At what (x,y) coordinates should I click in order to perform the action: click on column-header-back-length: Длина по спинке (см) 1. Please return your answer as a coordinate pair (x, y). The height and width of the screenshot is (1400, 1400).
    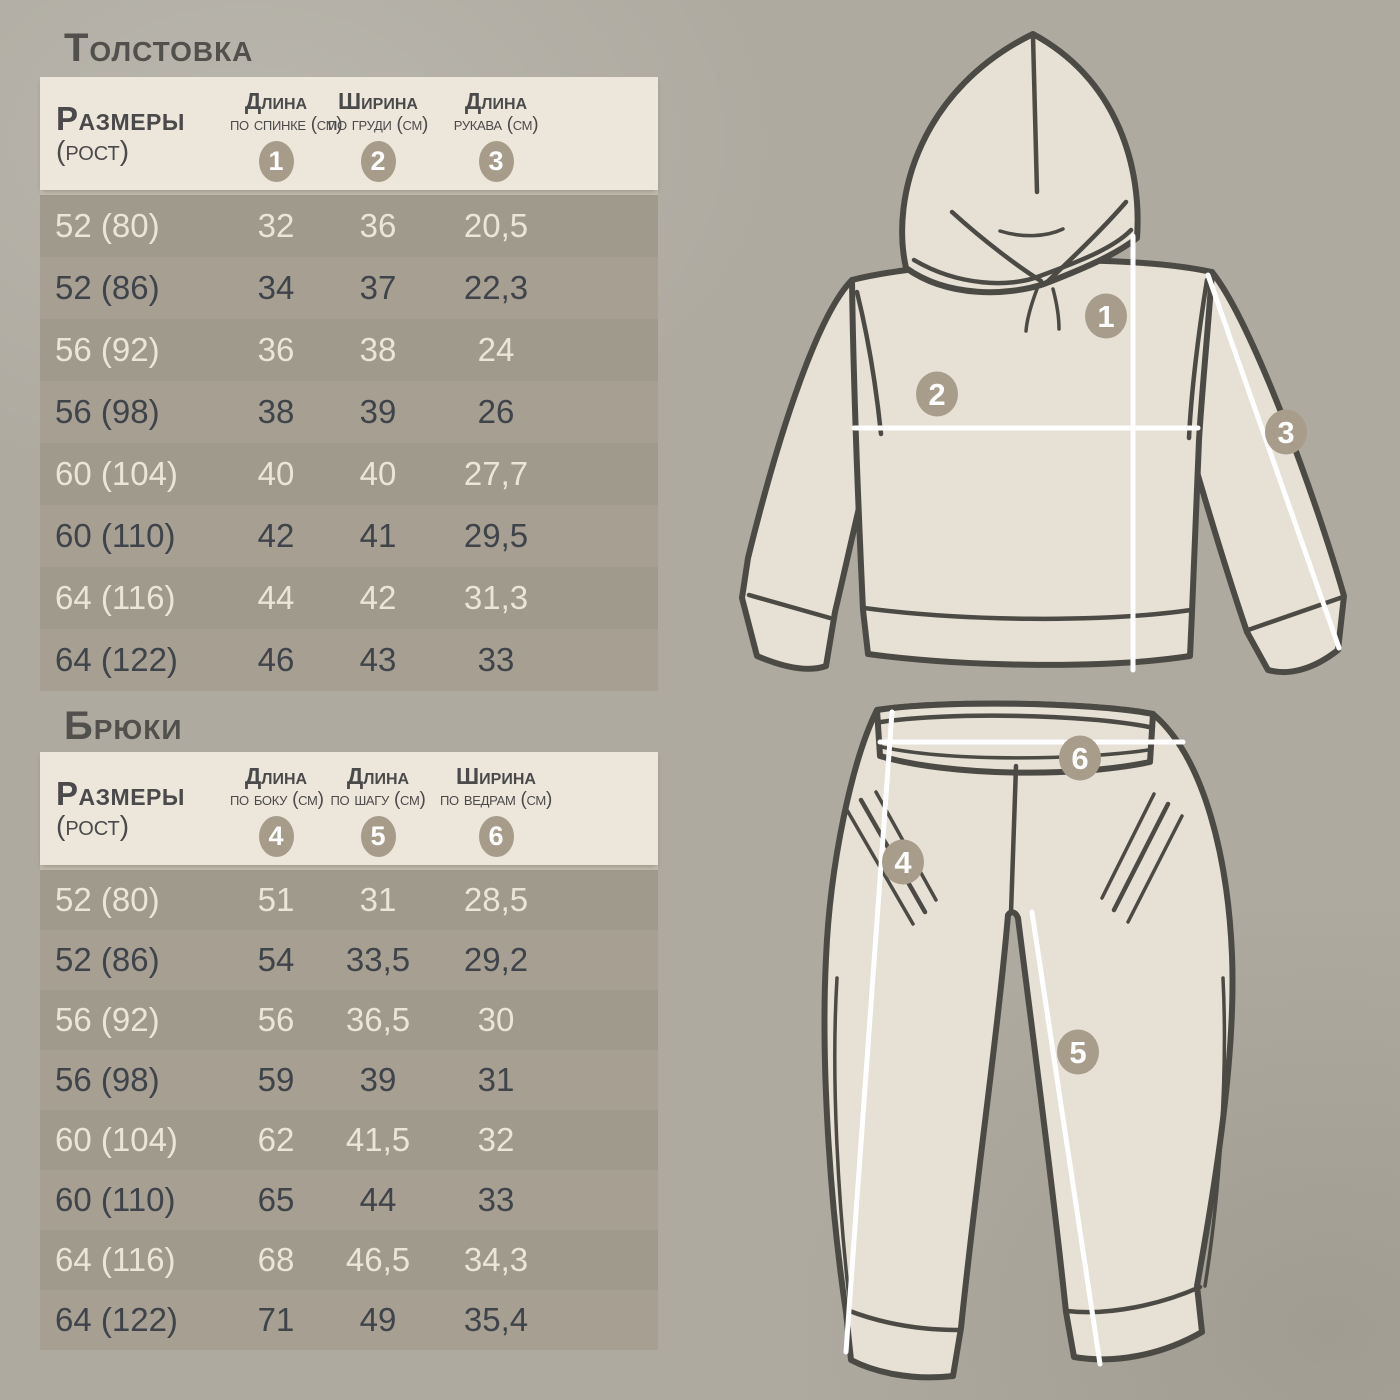
    Looking at the image, I should click on (286, 133).